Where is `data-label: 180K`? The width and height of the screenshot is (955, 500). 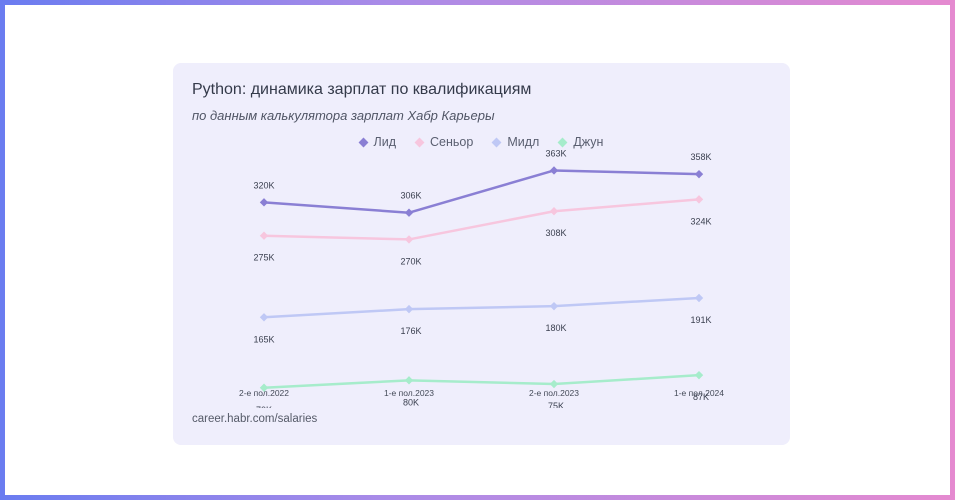 data-label: 180K is located at coordinates (555, 328).